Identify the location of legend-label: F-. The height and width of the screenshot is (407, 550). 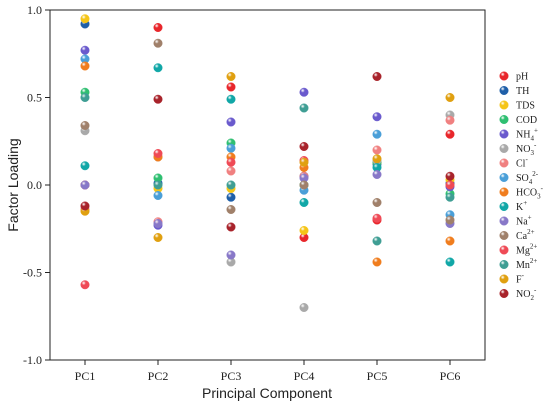
(520, 279).